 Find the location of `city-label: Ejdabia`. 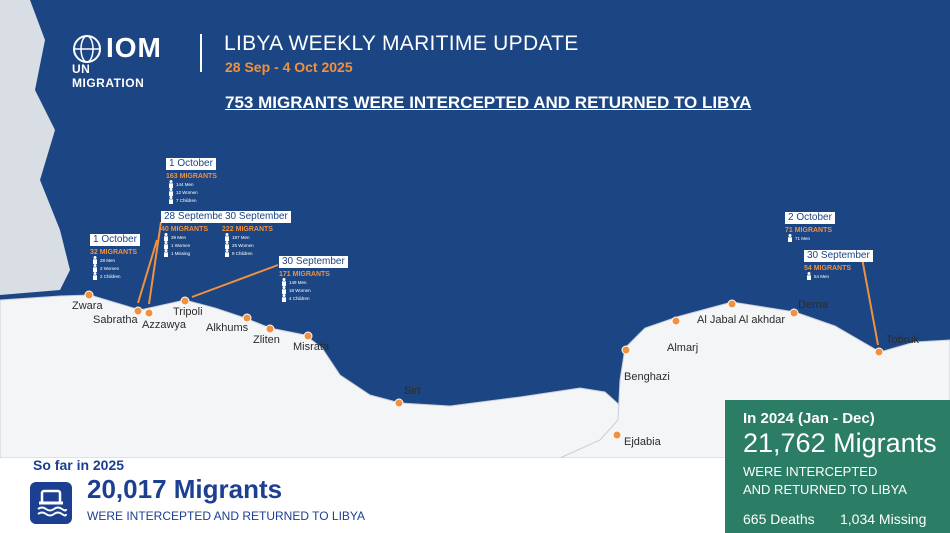

city-label: Ejdabia is located at coordinates (642, 442).